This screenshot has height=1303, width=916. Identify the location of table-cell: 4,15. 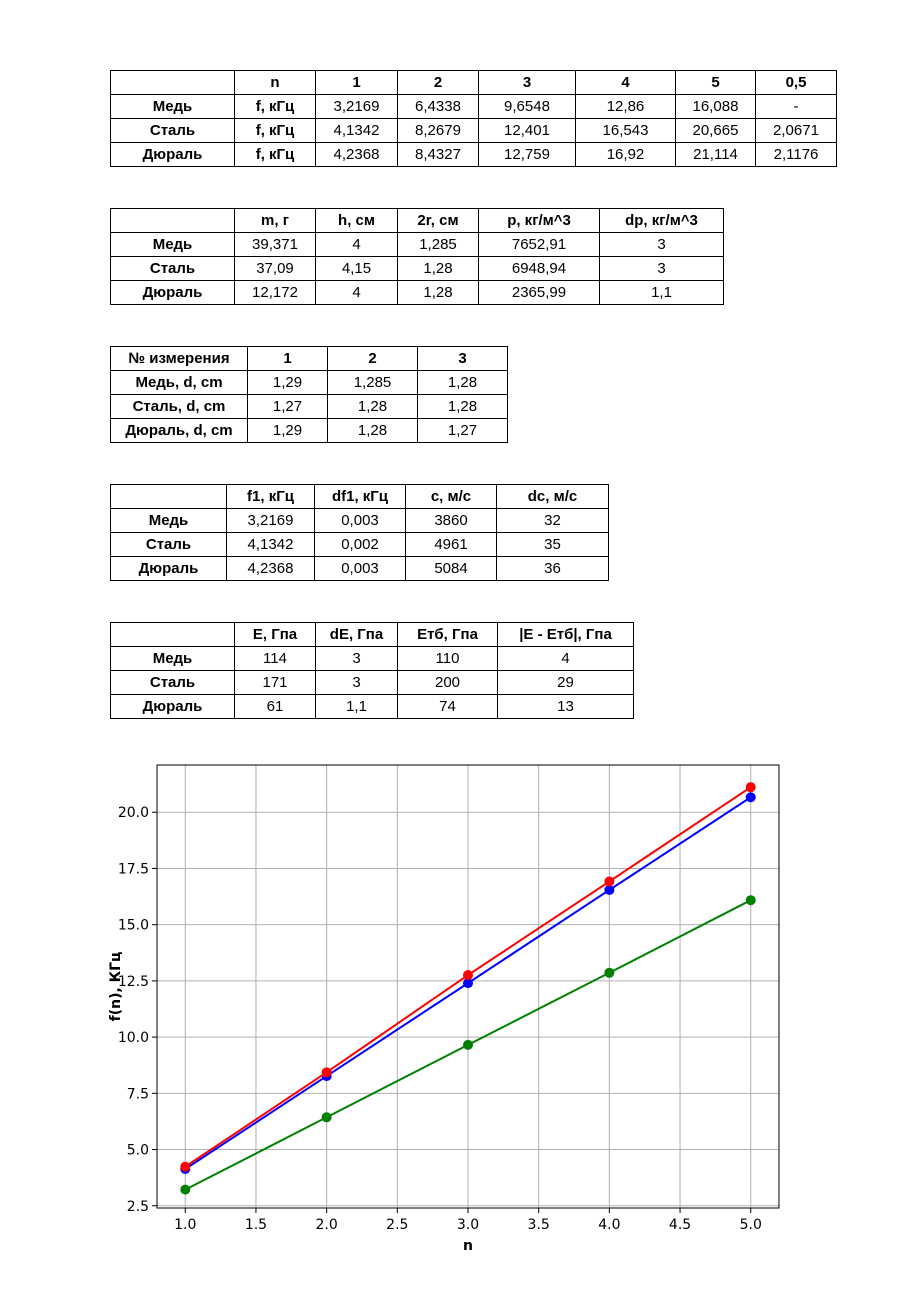
(356, 268).